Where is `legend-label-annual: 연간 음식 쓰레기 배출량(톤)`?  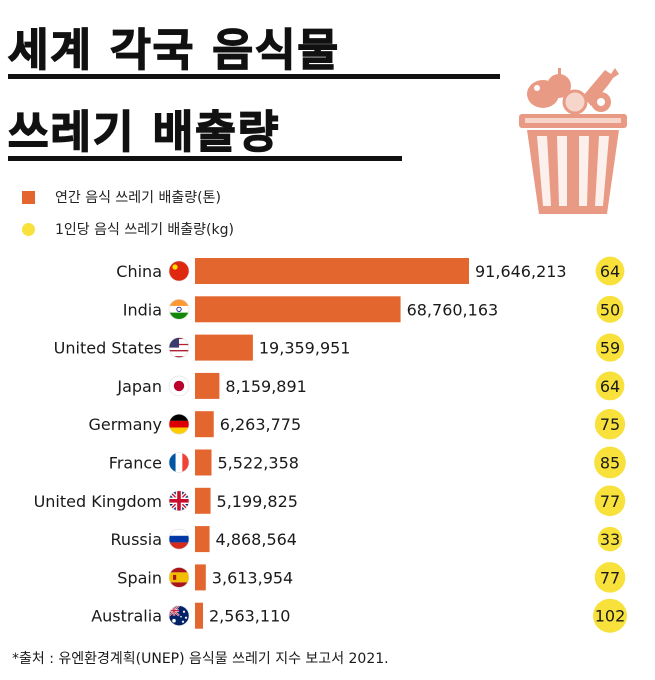 legend-label-annual: 연간 음식 쓰레기 배출량(톤) is located at coordinates (138, 198).